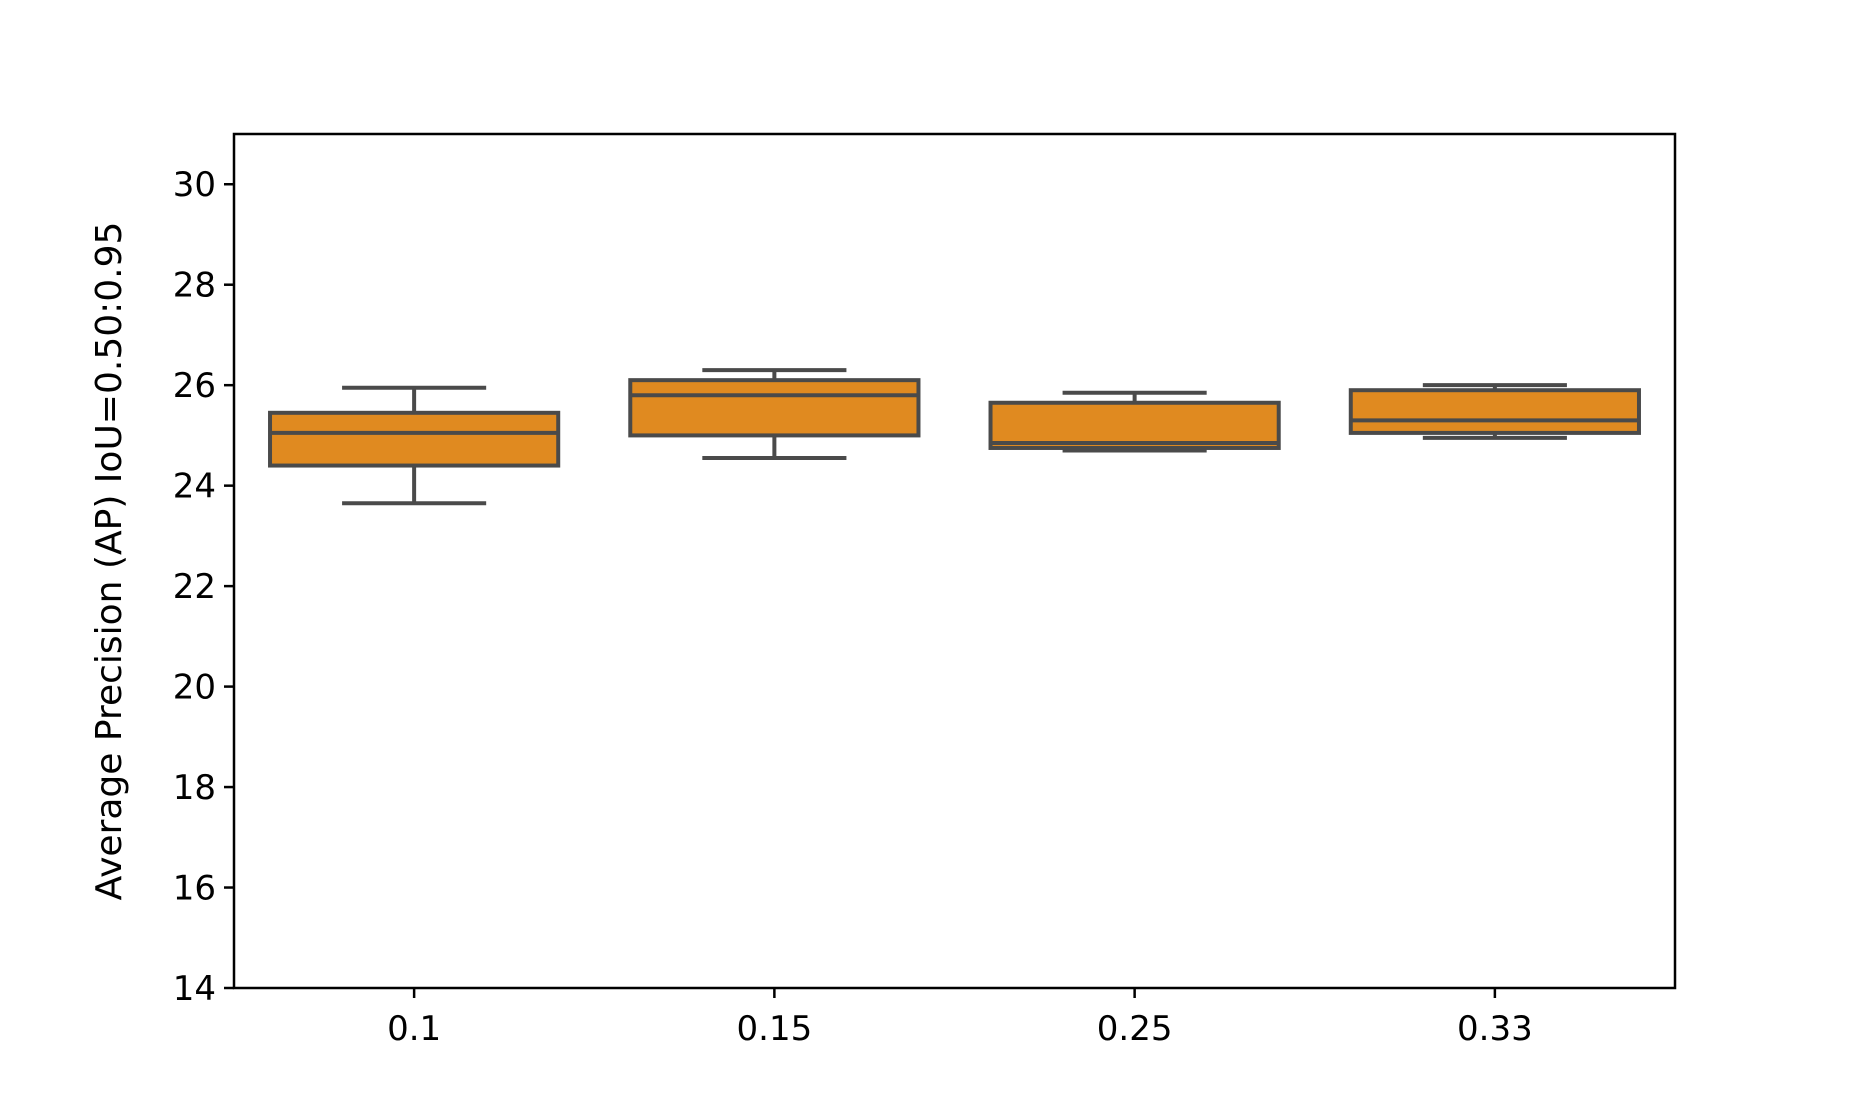 This screenshot has width=1853, height=1107. I want to click on y-axis: 14 16 18 20 22 24 26 28 30, so click(203, 587).